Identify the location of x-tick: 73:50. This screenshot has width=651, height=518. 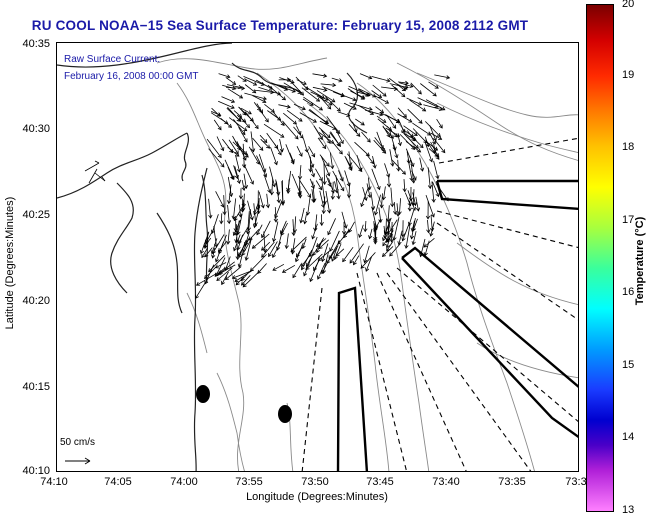
(315, 482).